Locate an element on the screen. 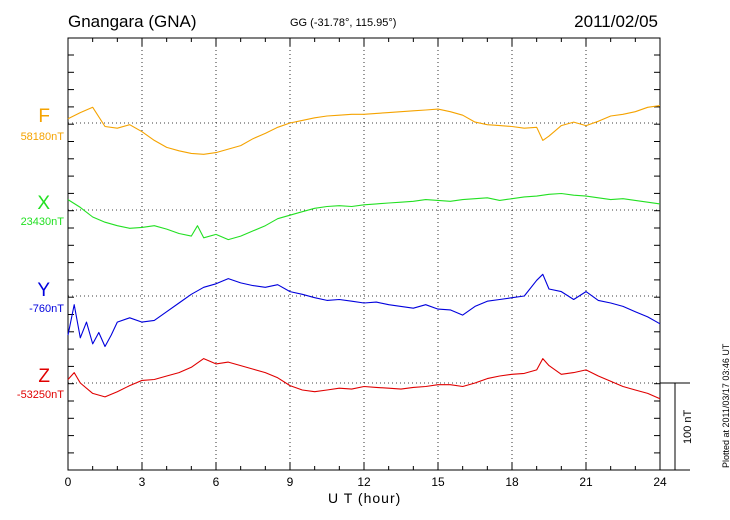 The height and width of the screenshot is (520, 730). x-tick-label: 21 is located at coordinates (586, 482).